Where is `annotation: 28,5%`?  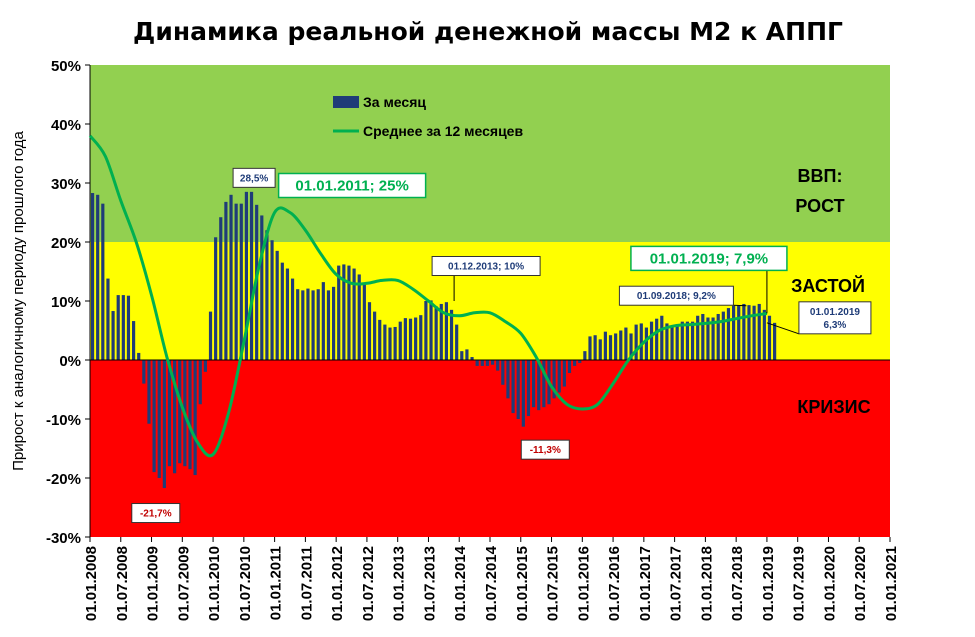 annotation: 28,5% is located at coordinates (254, 177).